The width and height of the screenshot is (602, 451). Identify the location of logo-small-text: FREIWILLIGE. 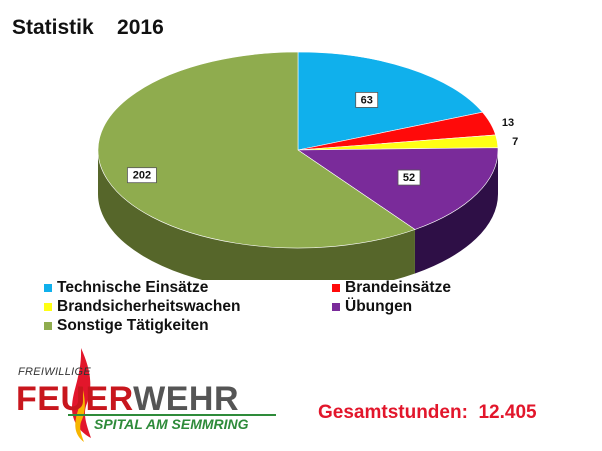
(54, 372).